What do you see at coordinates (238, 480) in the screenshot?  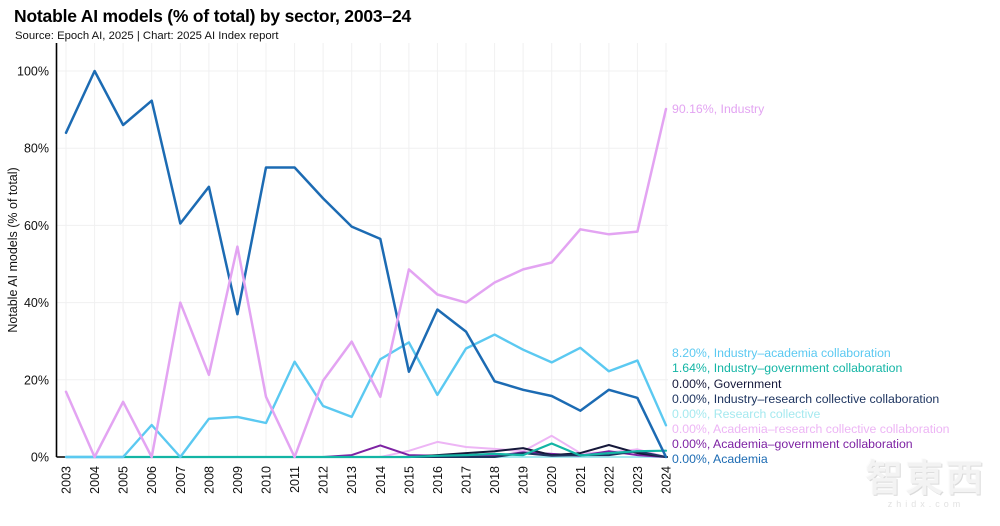 I see `x-tick-label: 2009` at bounding box center [238, 480].